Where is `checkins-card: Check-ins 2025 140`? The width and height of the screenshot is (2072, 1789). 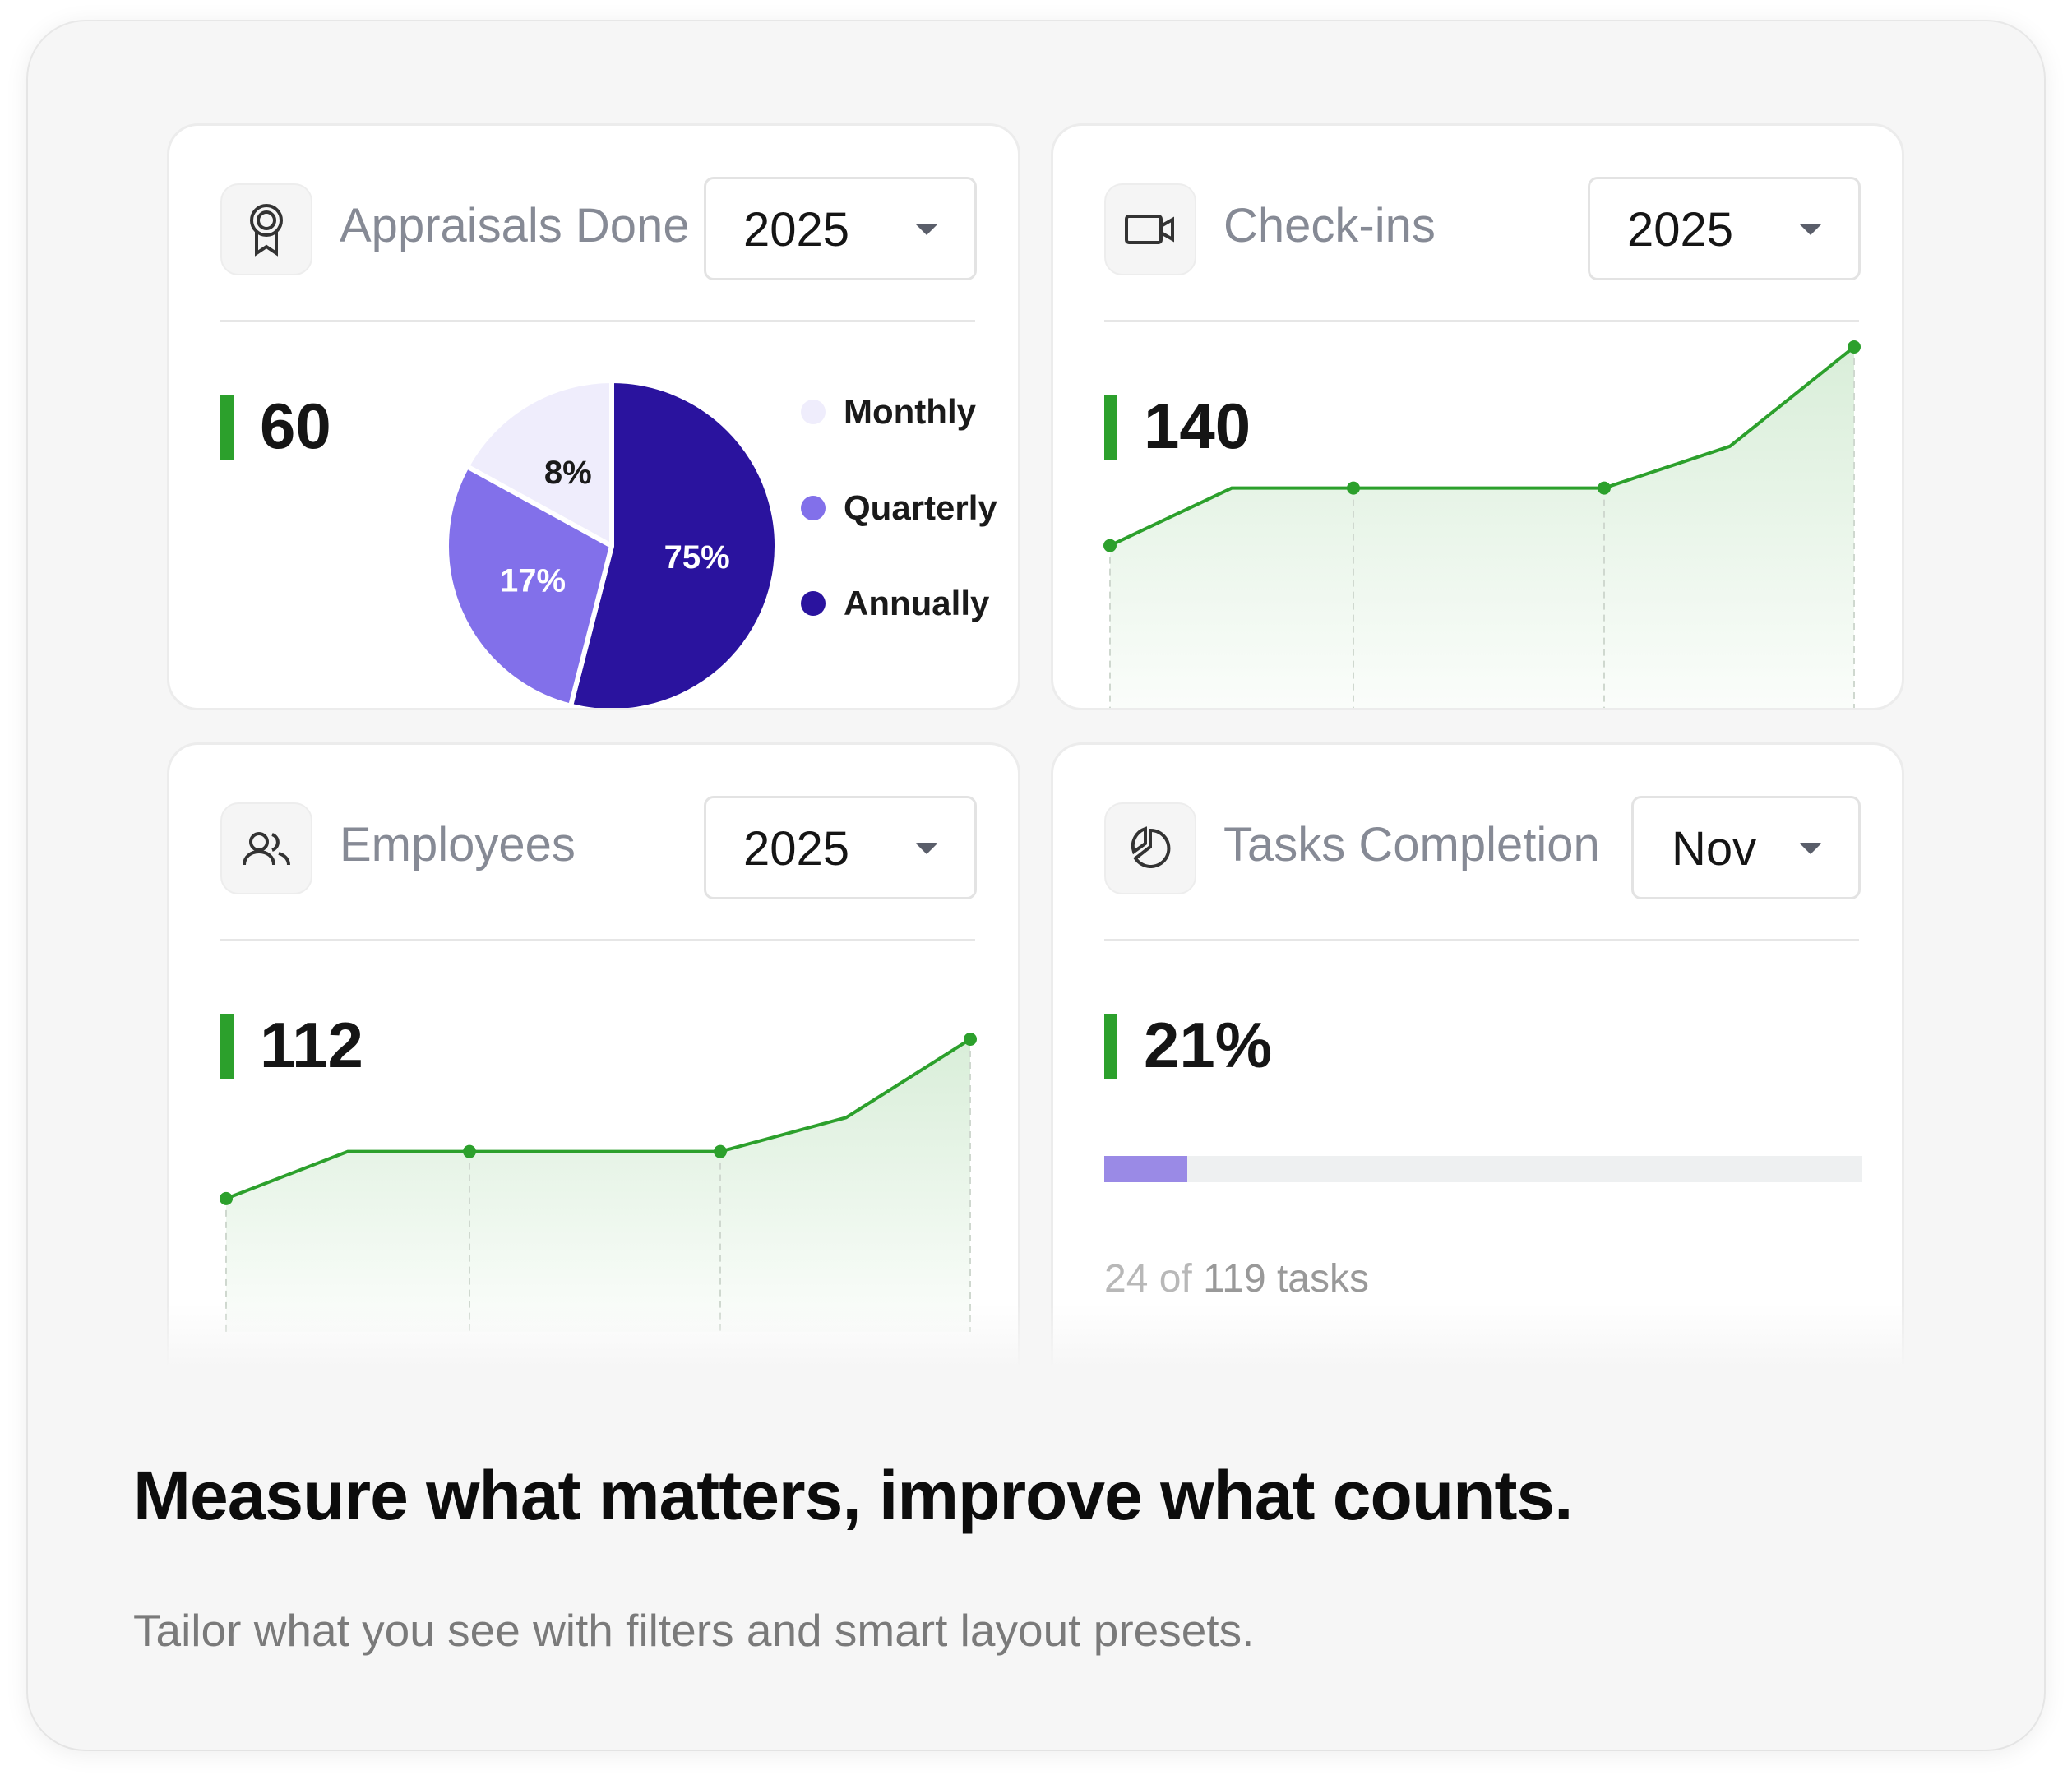 checkins-card: Check-ins 2025 140 is located at coordinates (1477, 416).